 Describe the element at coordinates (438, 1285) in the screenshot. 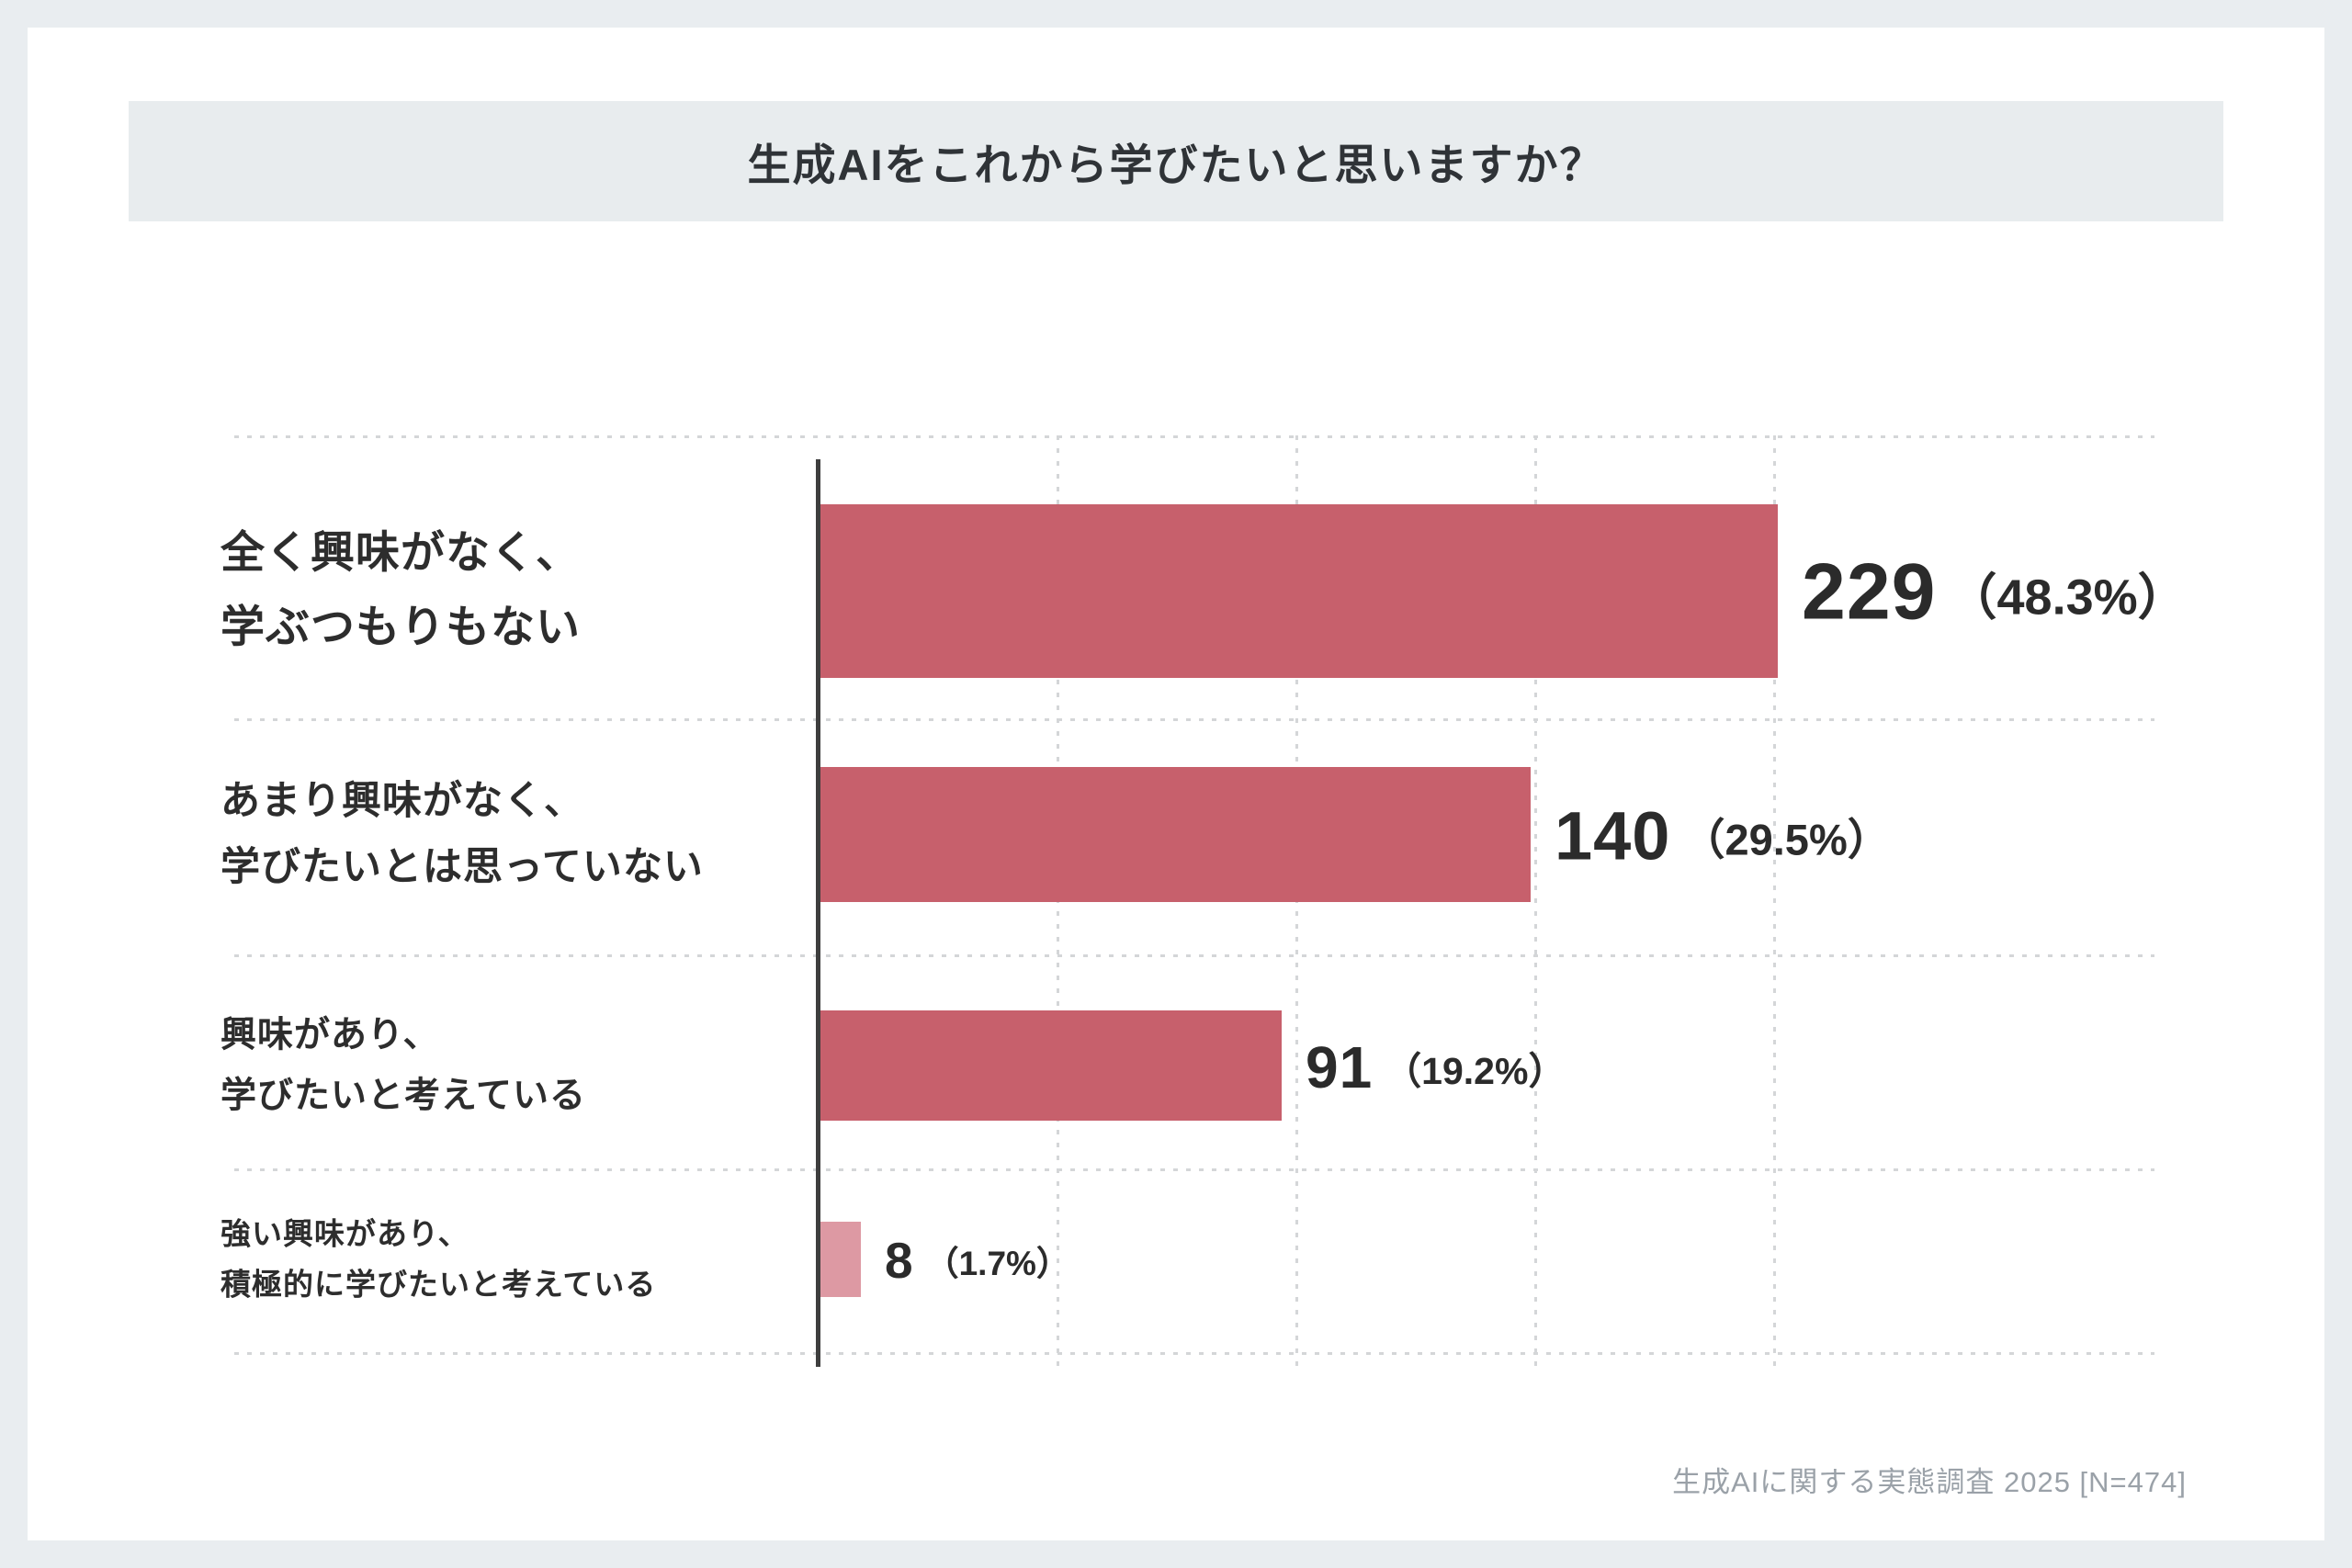

I see `category-label-line: 積極的に学びたいと考えている` at that location.